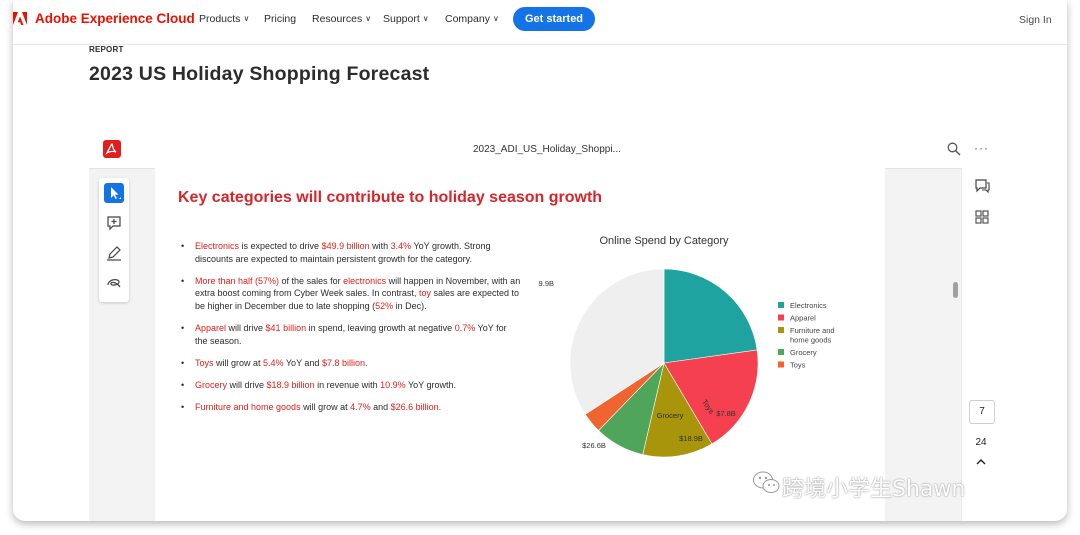 The image size is (1080, 535). Describe the element at coordinates (812, 335) in the screenshot. I see `legend-label: Furniture and home goods` at that location.